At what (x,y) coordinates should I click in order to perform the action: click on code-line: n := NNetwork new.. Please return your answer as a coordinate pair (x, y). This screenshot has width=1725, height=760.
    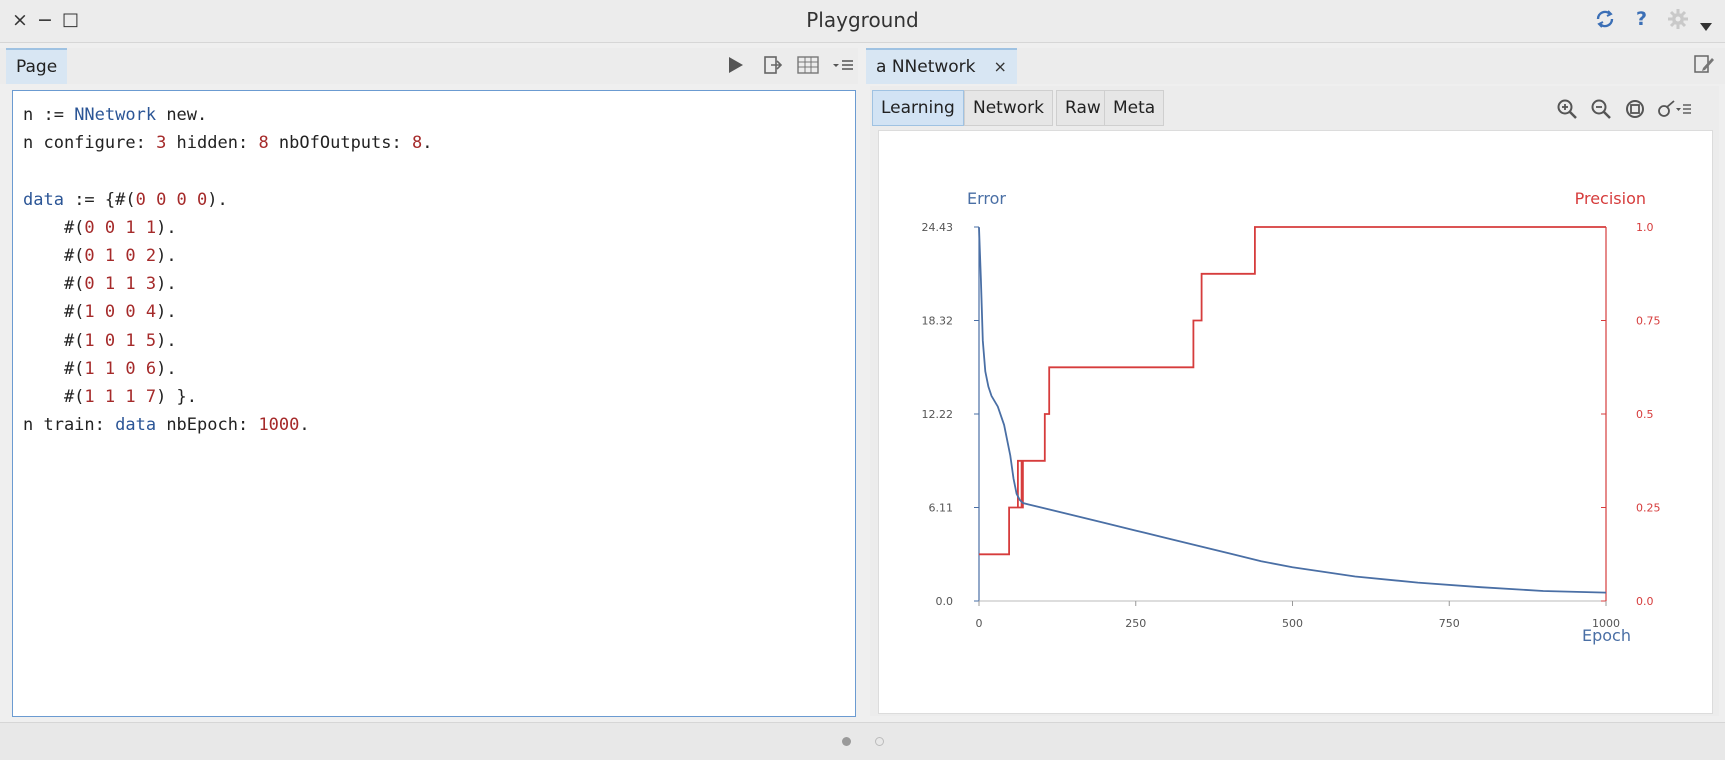
    Looking at the image, I should click on (115, 115).